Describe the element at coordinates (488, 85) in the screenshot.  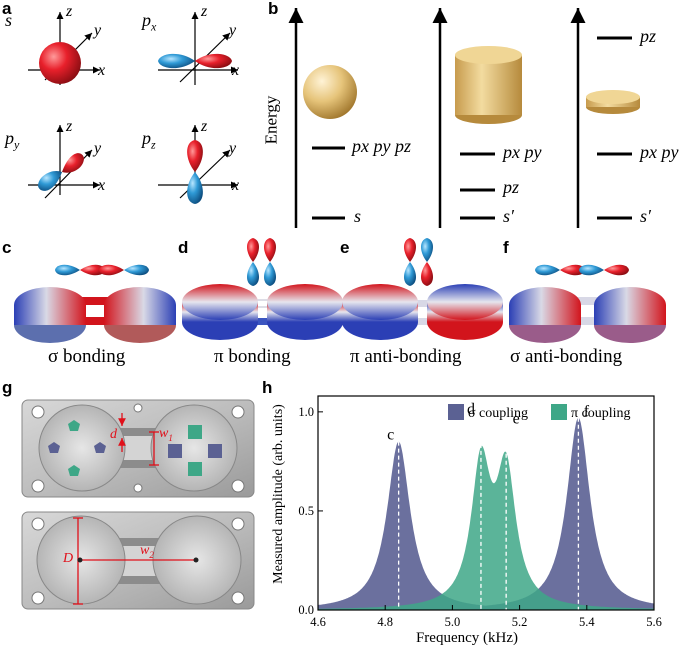
I see `tall-cylinder` at that location.